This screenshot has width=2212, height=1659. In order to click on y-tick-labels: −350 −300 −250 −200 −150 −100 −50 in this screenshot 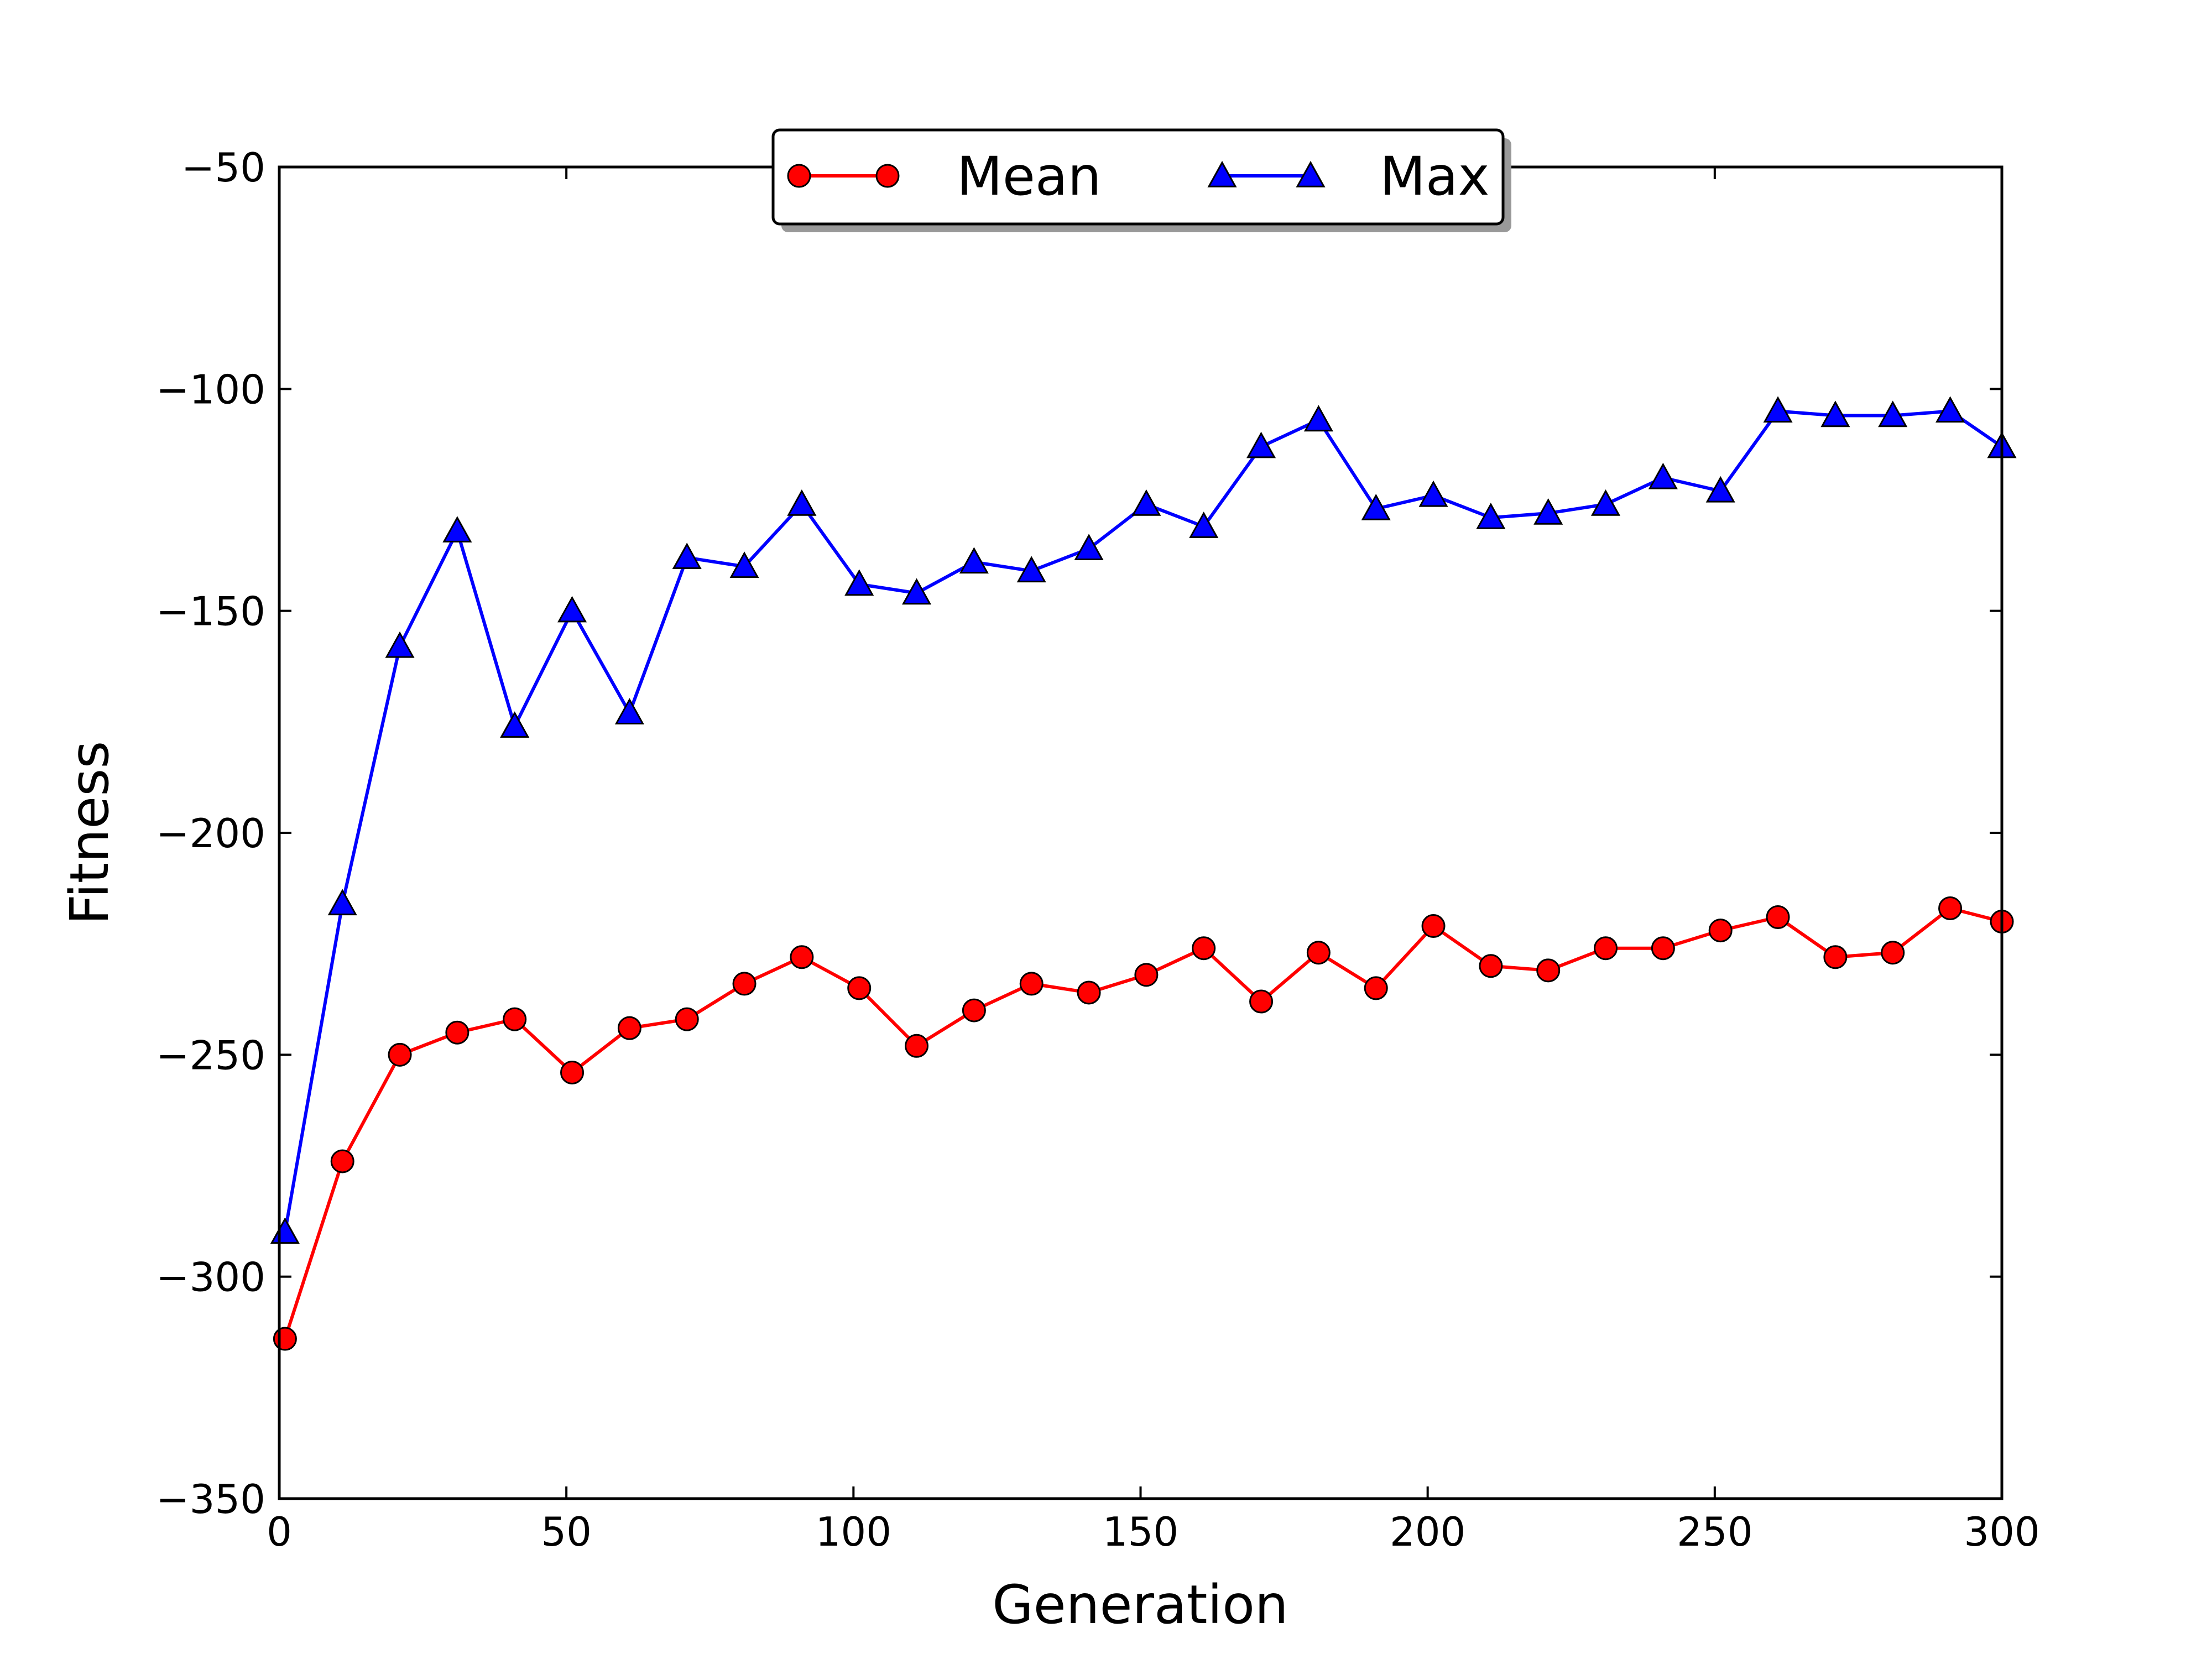, I will do `click(211, 833)`.